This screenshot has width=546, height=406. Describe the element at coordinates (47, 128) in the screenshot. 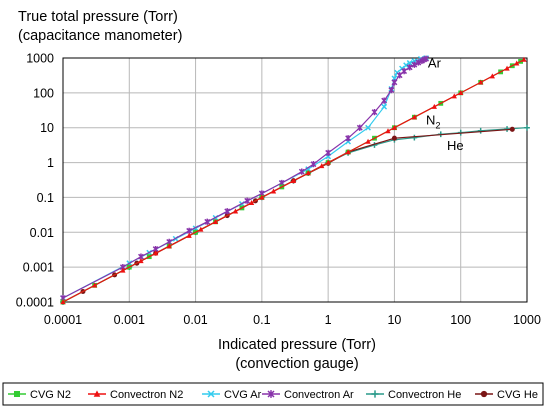

I see `y-tick-label: 10` at that location.